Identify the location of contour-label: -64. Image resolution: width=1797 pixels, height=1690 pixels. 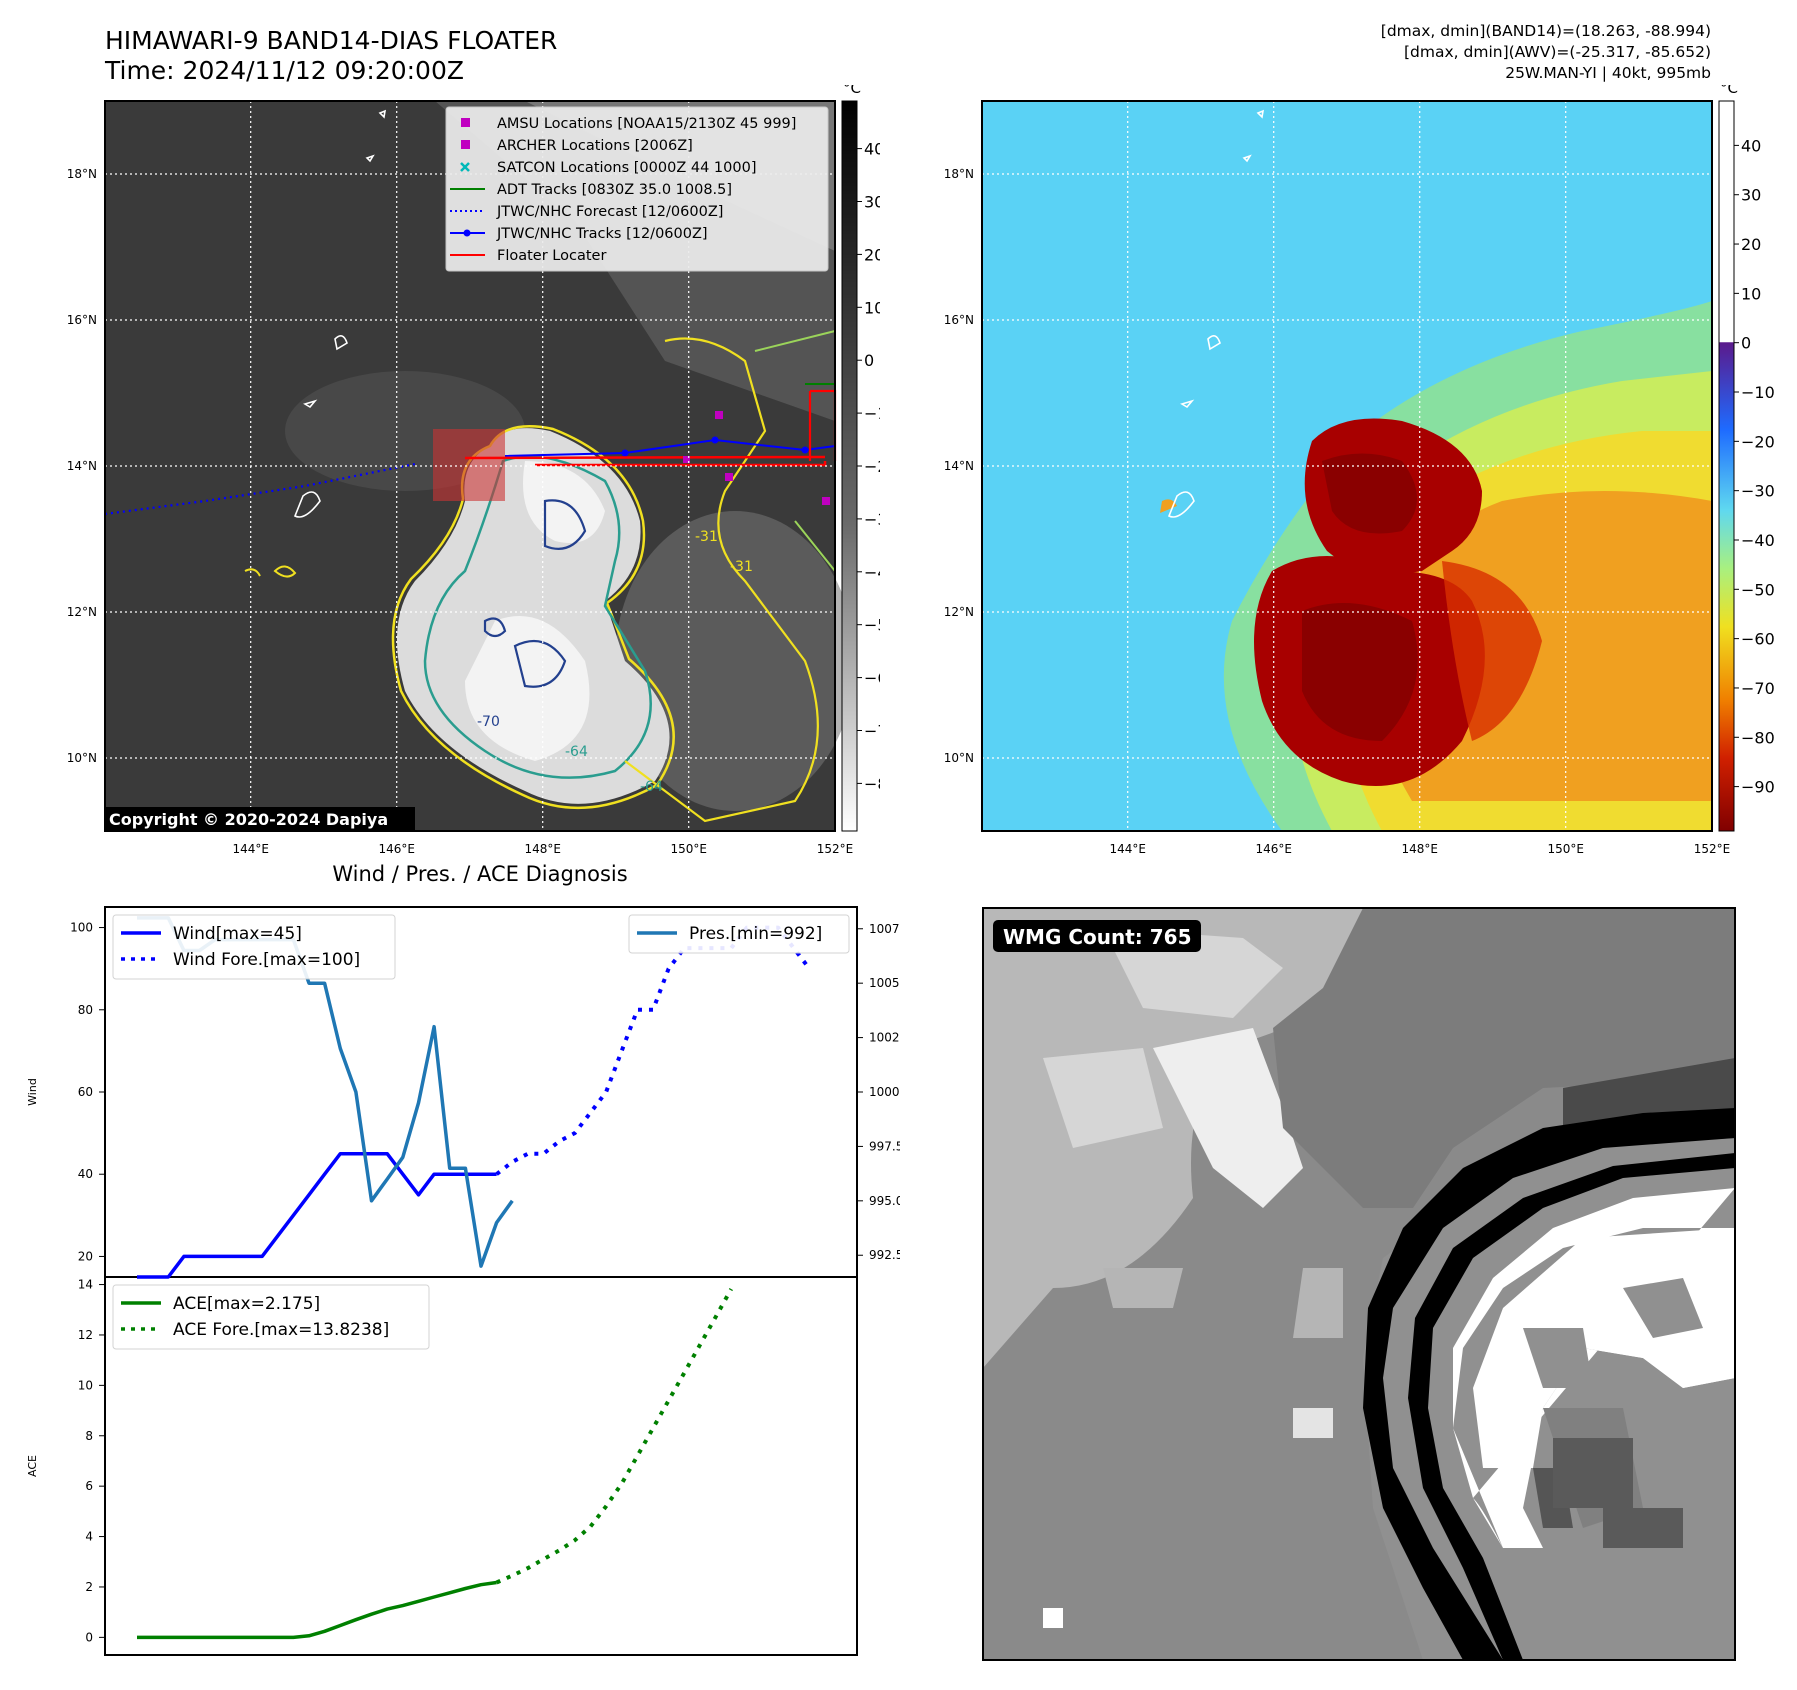
(651, 787).